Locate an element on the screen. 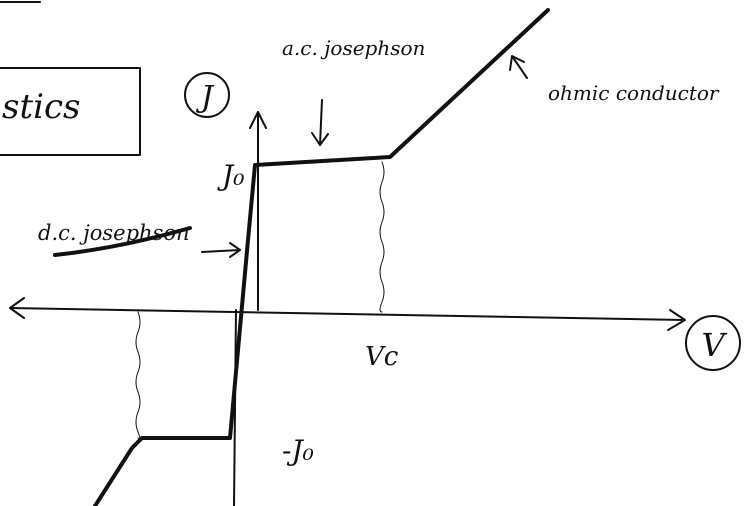  y-axis-lower is located at coordinates (235, 407).